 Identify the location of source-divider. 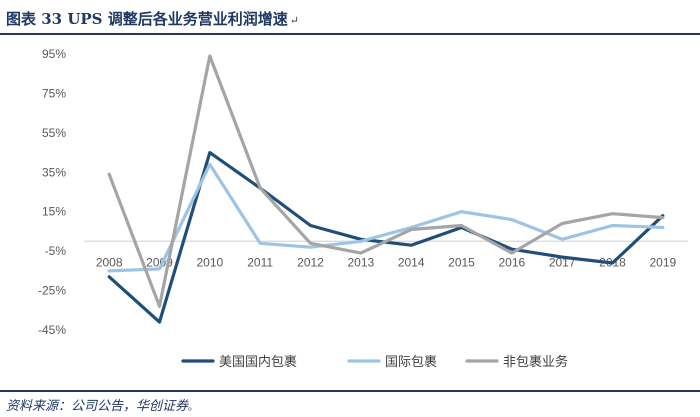
(350, 391).